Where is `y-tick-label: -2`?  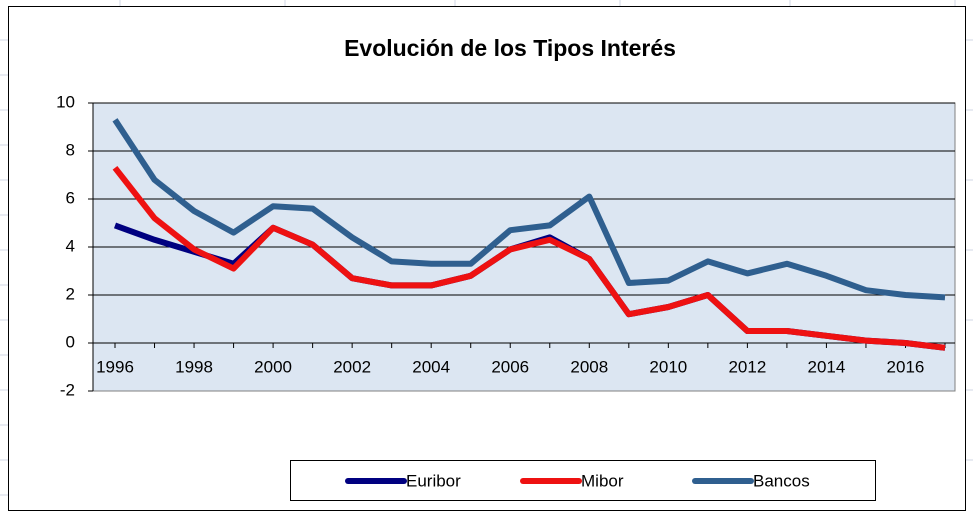 y-tick-label: -2 is located at coordinates (67, 389).